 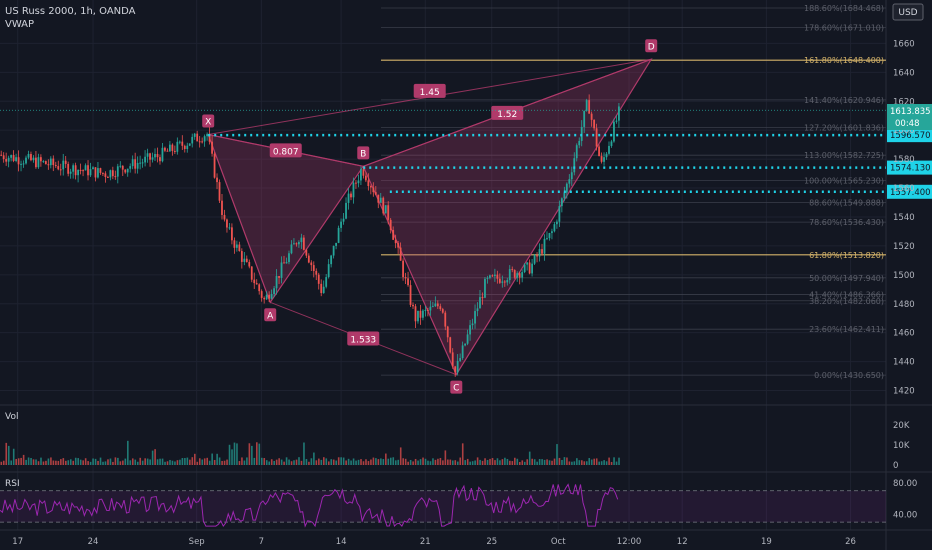 I want to click on currency-label: USD, so click(x=907, y=13).